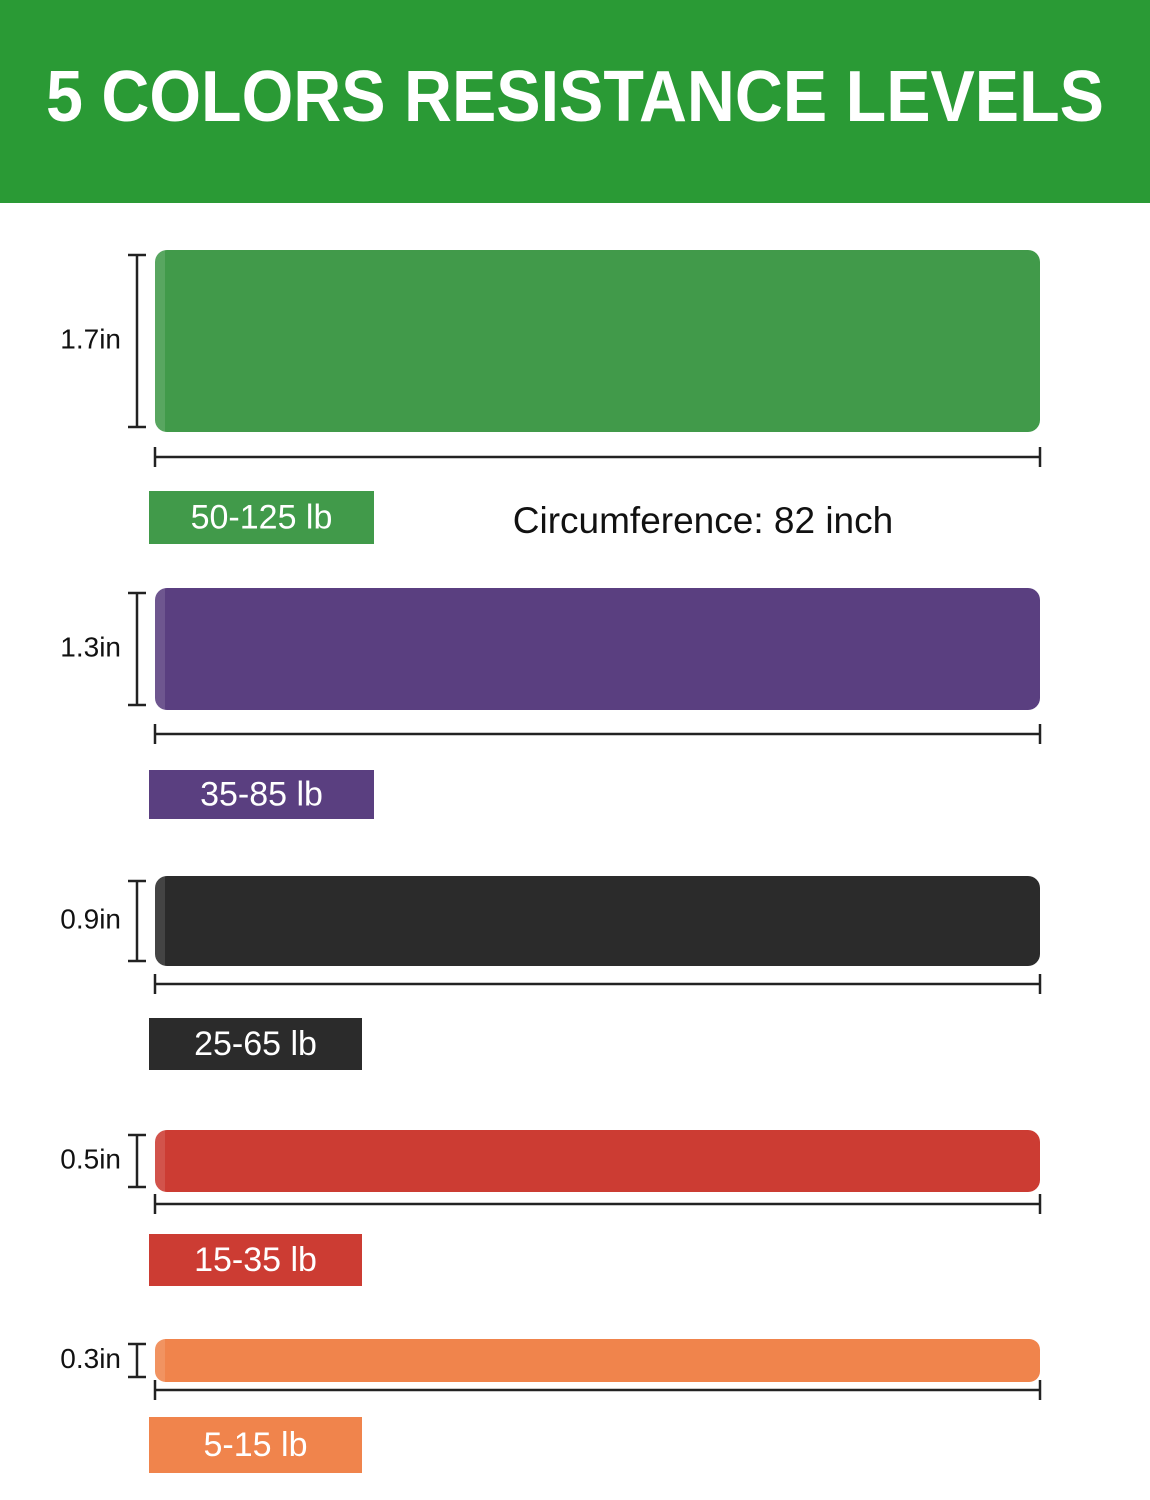 The image size is (1150, 1500). I want to click on band-width-label: 1.7in, so click(90, 338).